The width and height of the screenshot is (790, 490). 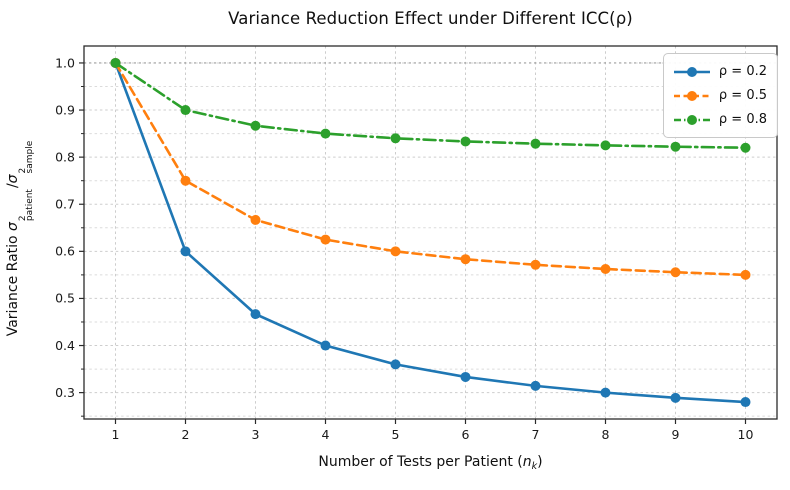 What do you see at coordinates (396, 434) in the screenshot?
I see `x-tick-label: 5` at bounding box center [396, 434].